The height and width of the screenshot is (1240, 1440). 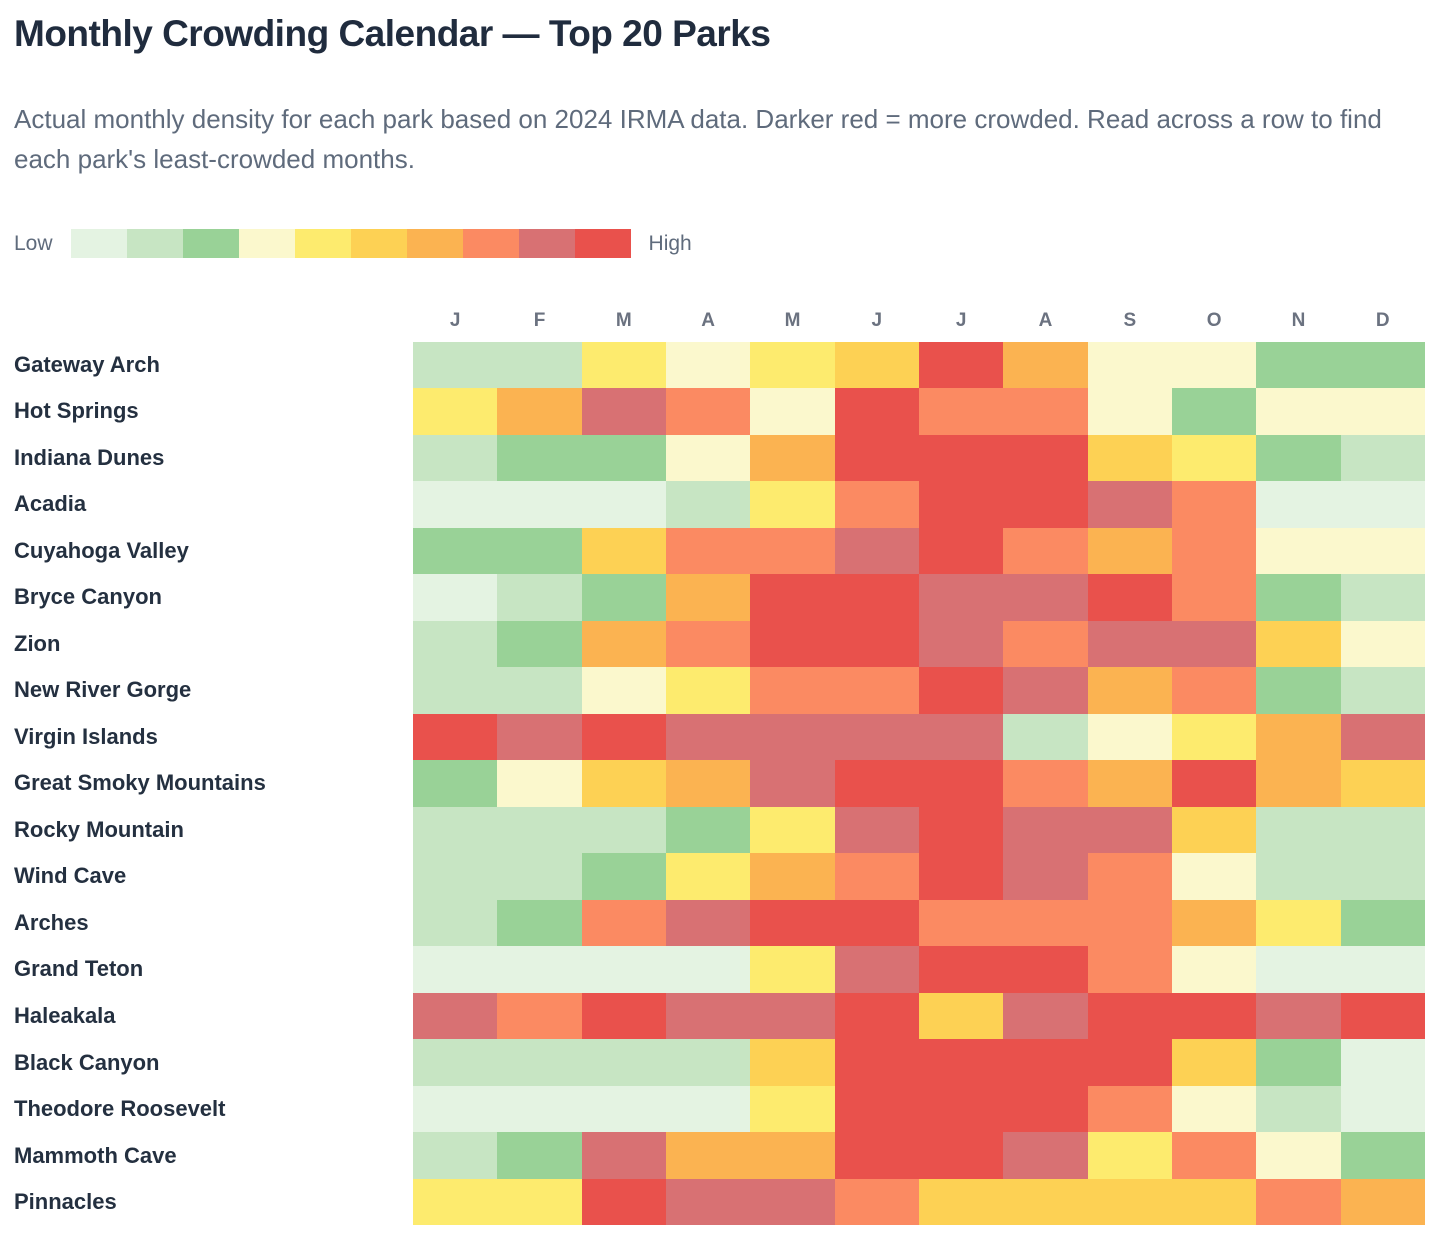 What do you see at coordinates (350, 243) in the screenshot?
I see `legend-color-scale` at bounding box center [350, 243].